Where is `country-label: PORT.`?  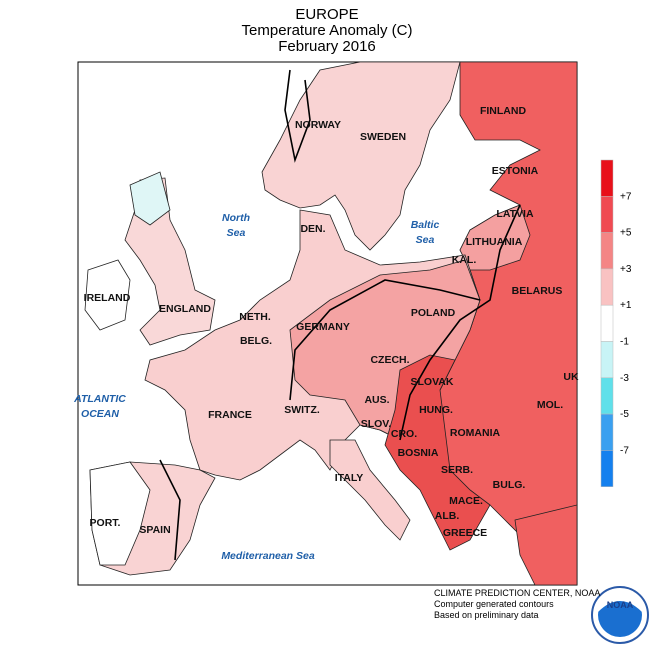 country-label: PORT. is located at coordinates (105, 523).